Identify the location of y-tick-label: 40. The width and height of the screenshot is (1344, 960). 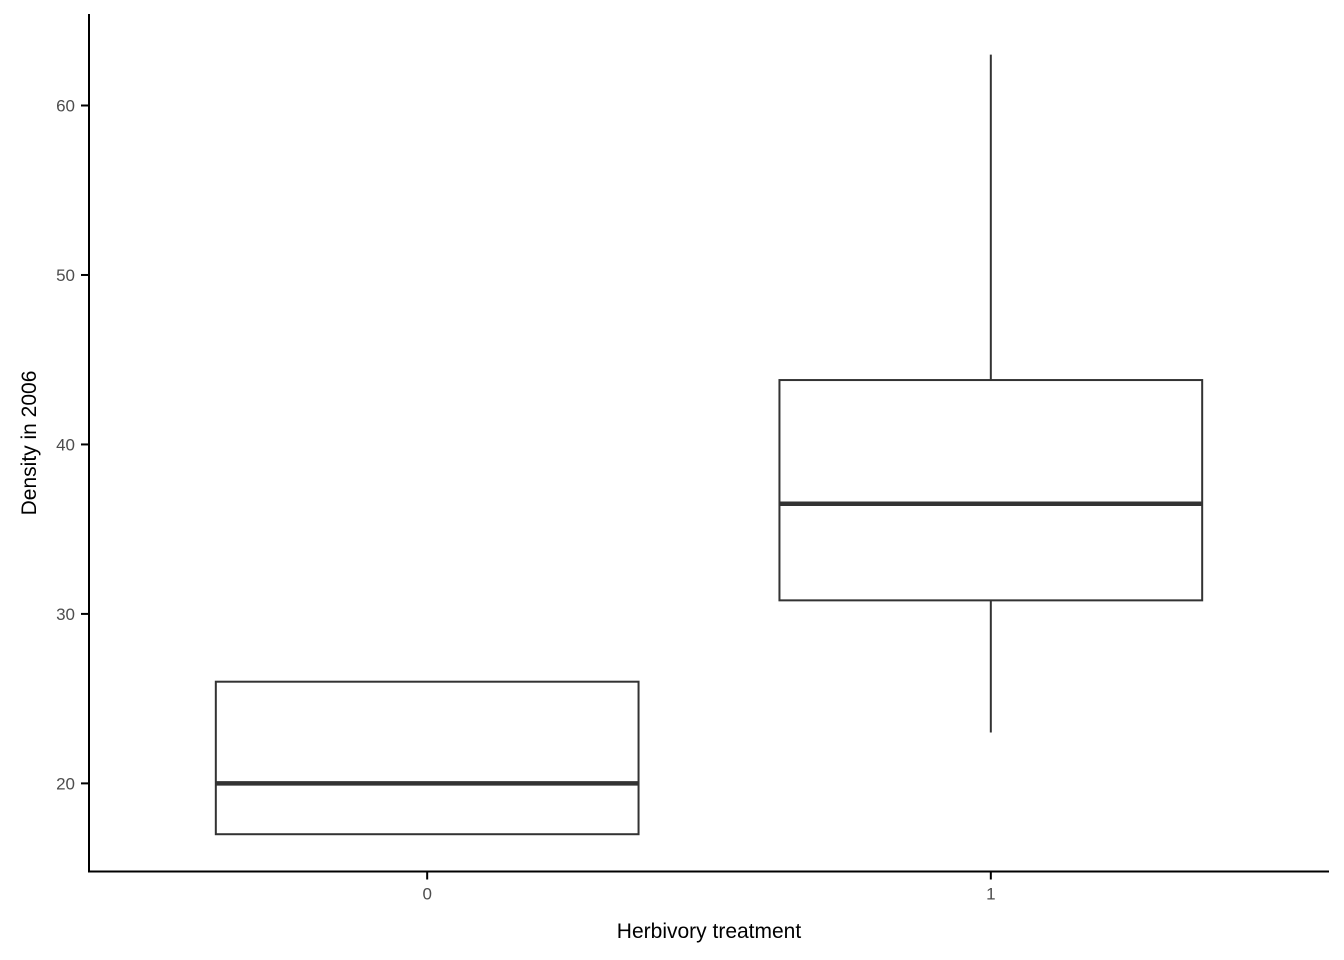
(65, 444).